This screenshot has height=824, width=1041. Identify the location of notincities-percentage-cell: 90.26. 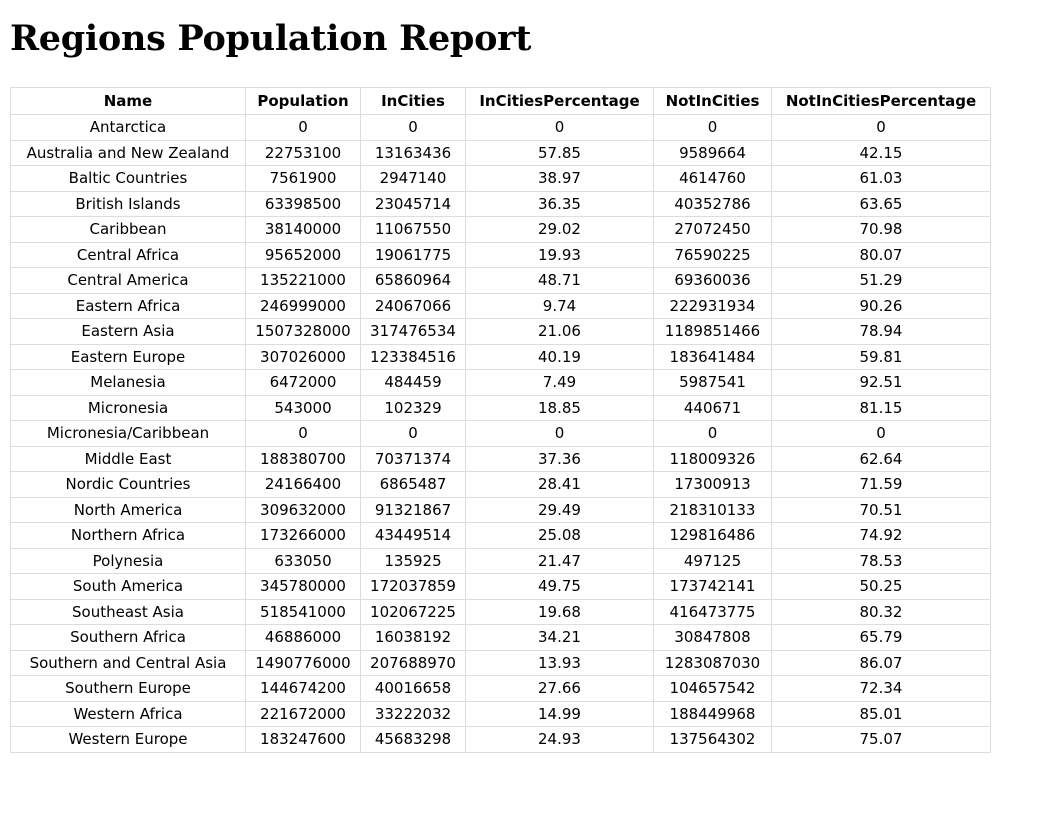
(881, 305).